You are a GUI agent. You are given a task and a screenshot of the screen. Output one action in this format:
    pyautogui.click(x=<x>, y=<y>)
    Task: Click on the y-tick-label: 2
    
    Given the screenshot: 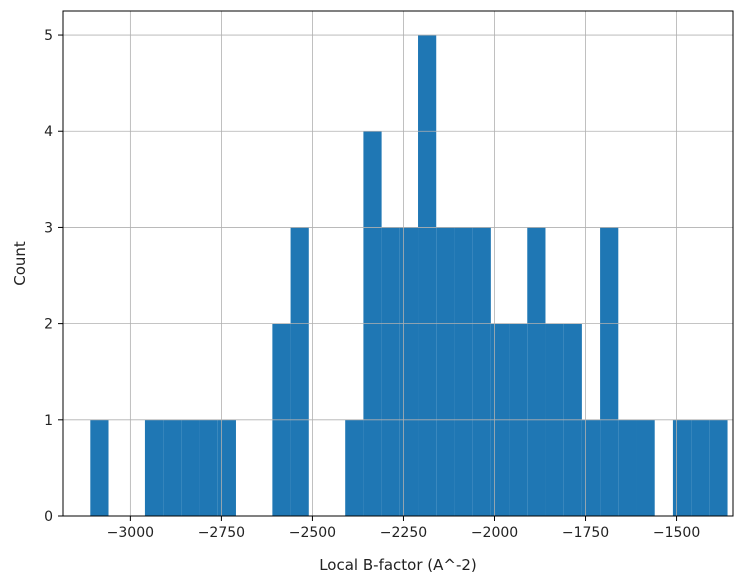 What is the action you would take?
    pyautogui.click(x=48, y=325)
    